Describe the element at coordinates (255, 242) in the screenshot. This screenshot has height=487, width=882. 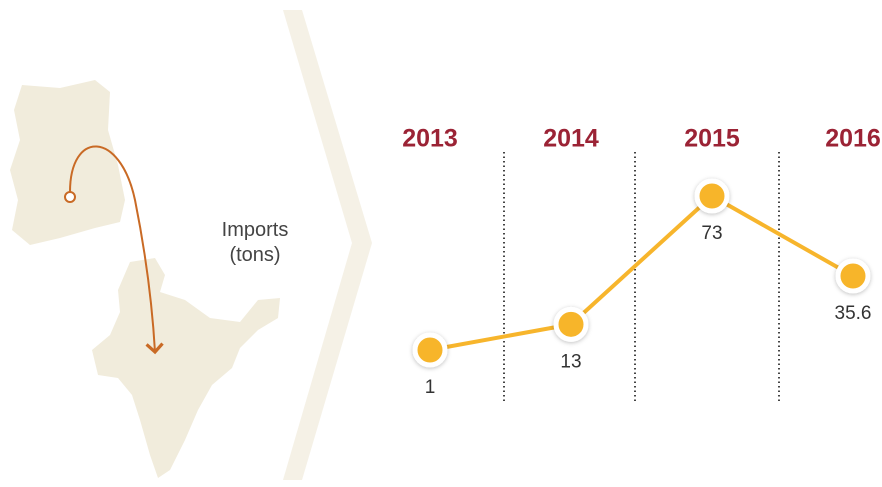
I see `y-axis-label: Imports (tons)` at that location.